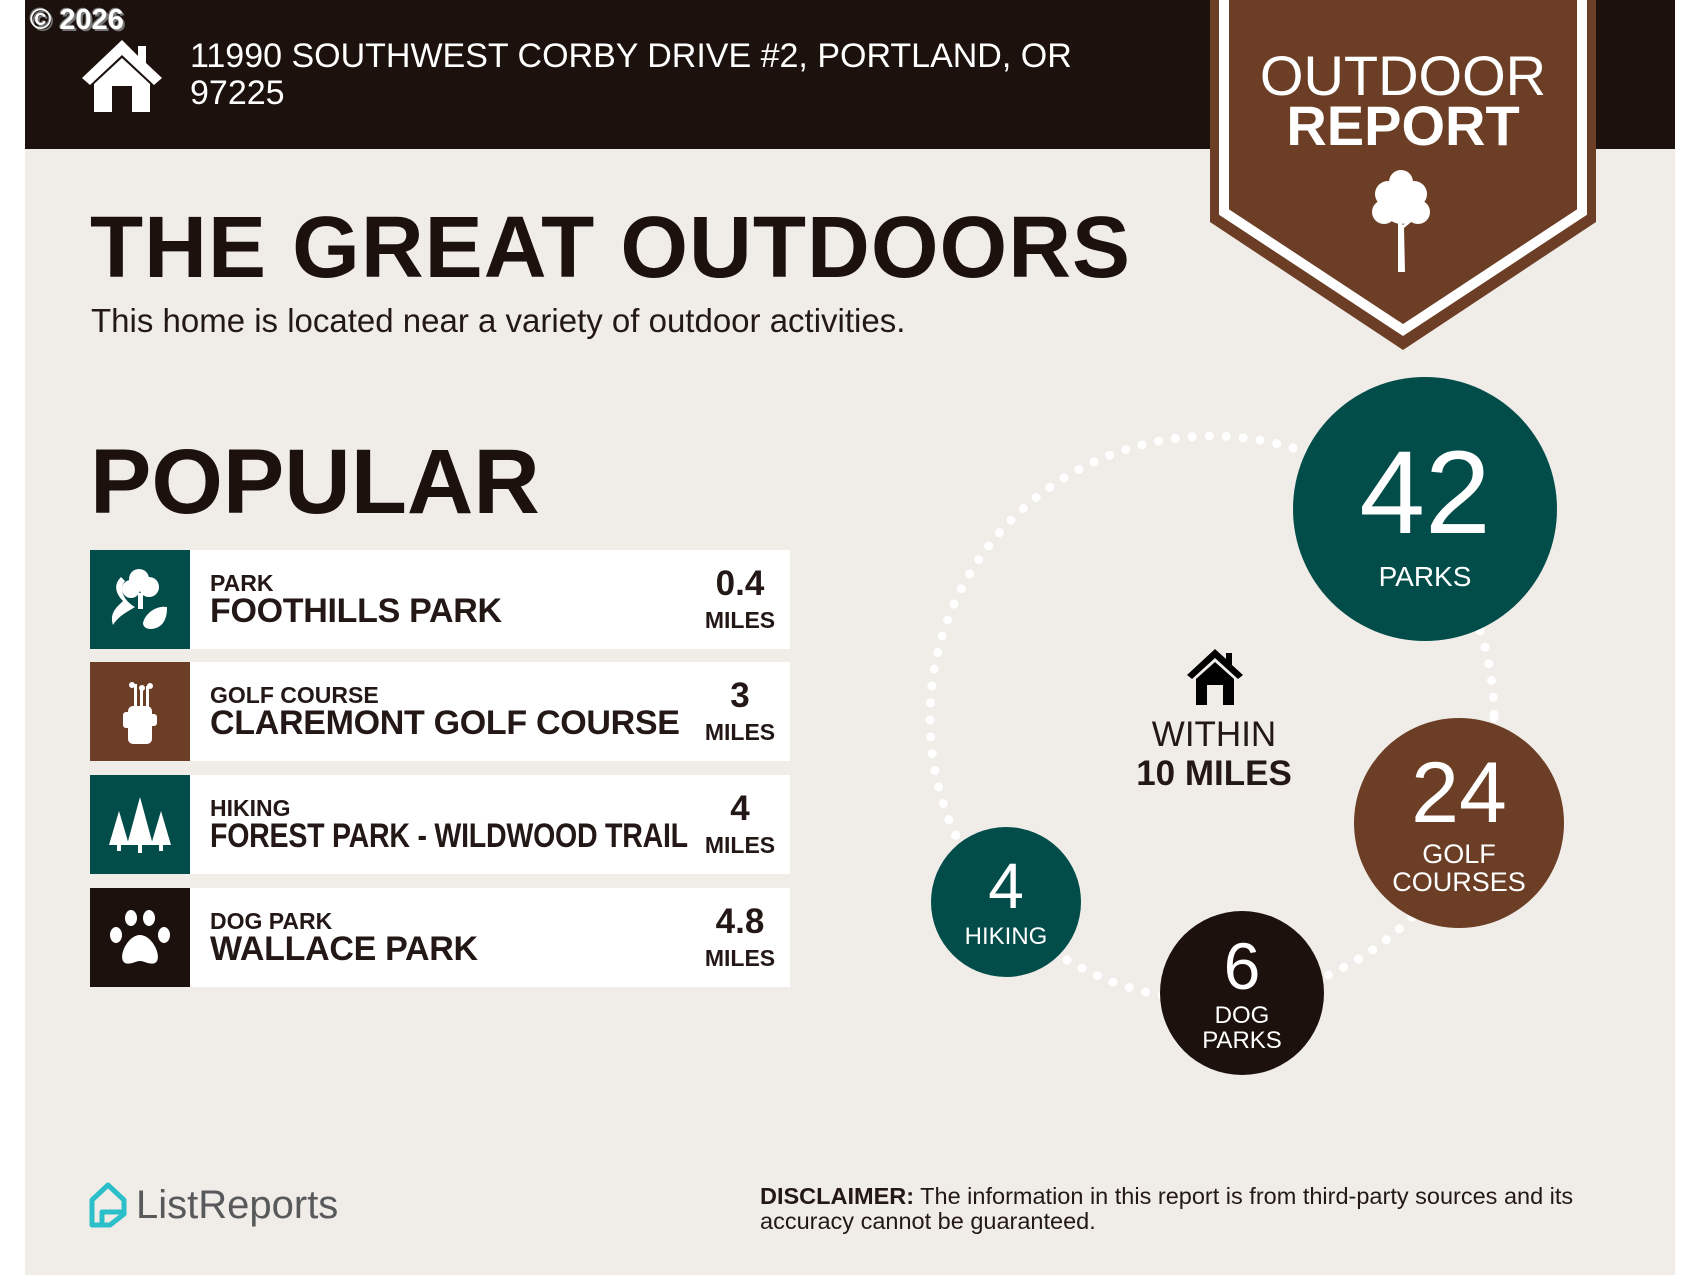  I want to click on item-category: HIKING, so click(250, 808).